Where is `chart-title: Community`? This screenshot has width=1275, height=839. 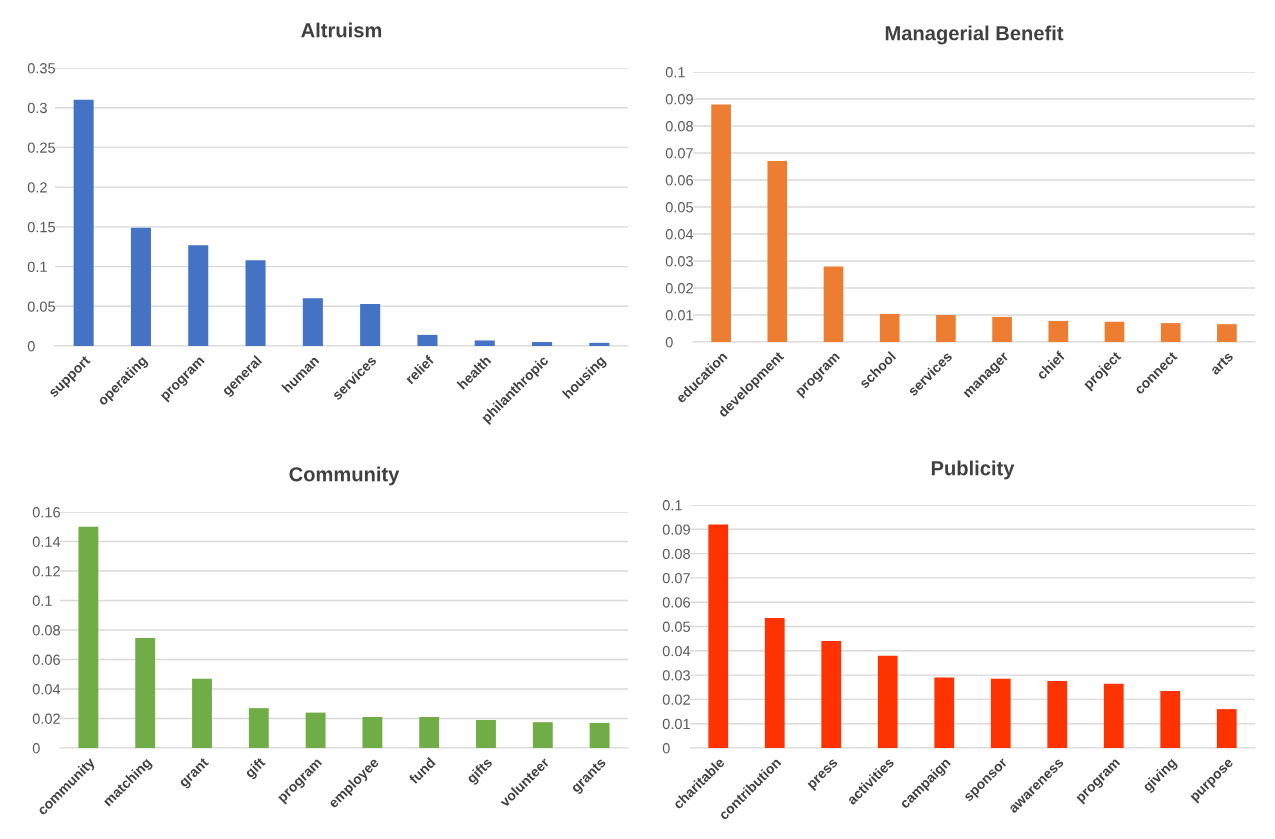
chart-title: Community is located at coordinates (344, 476).